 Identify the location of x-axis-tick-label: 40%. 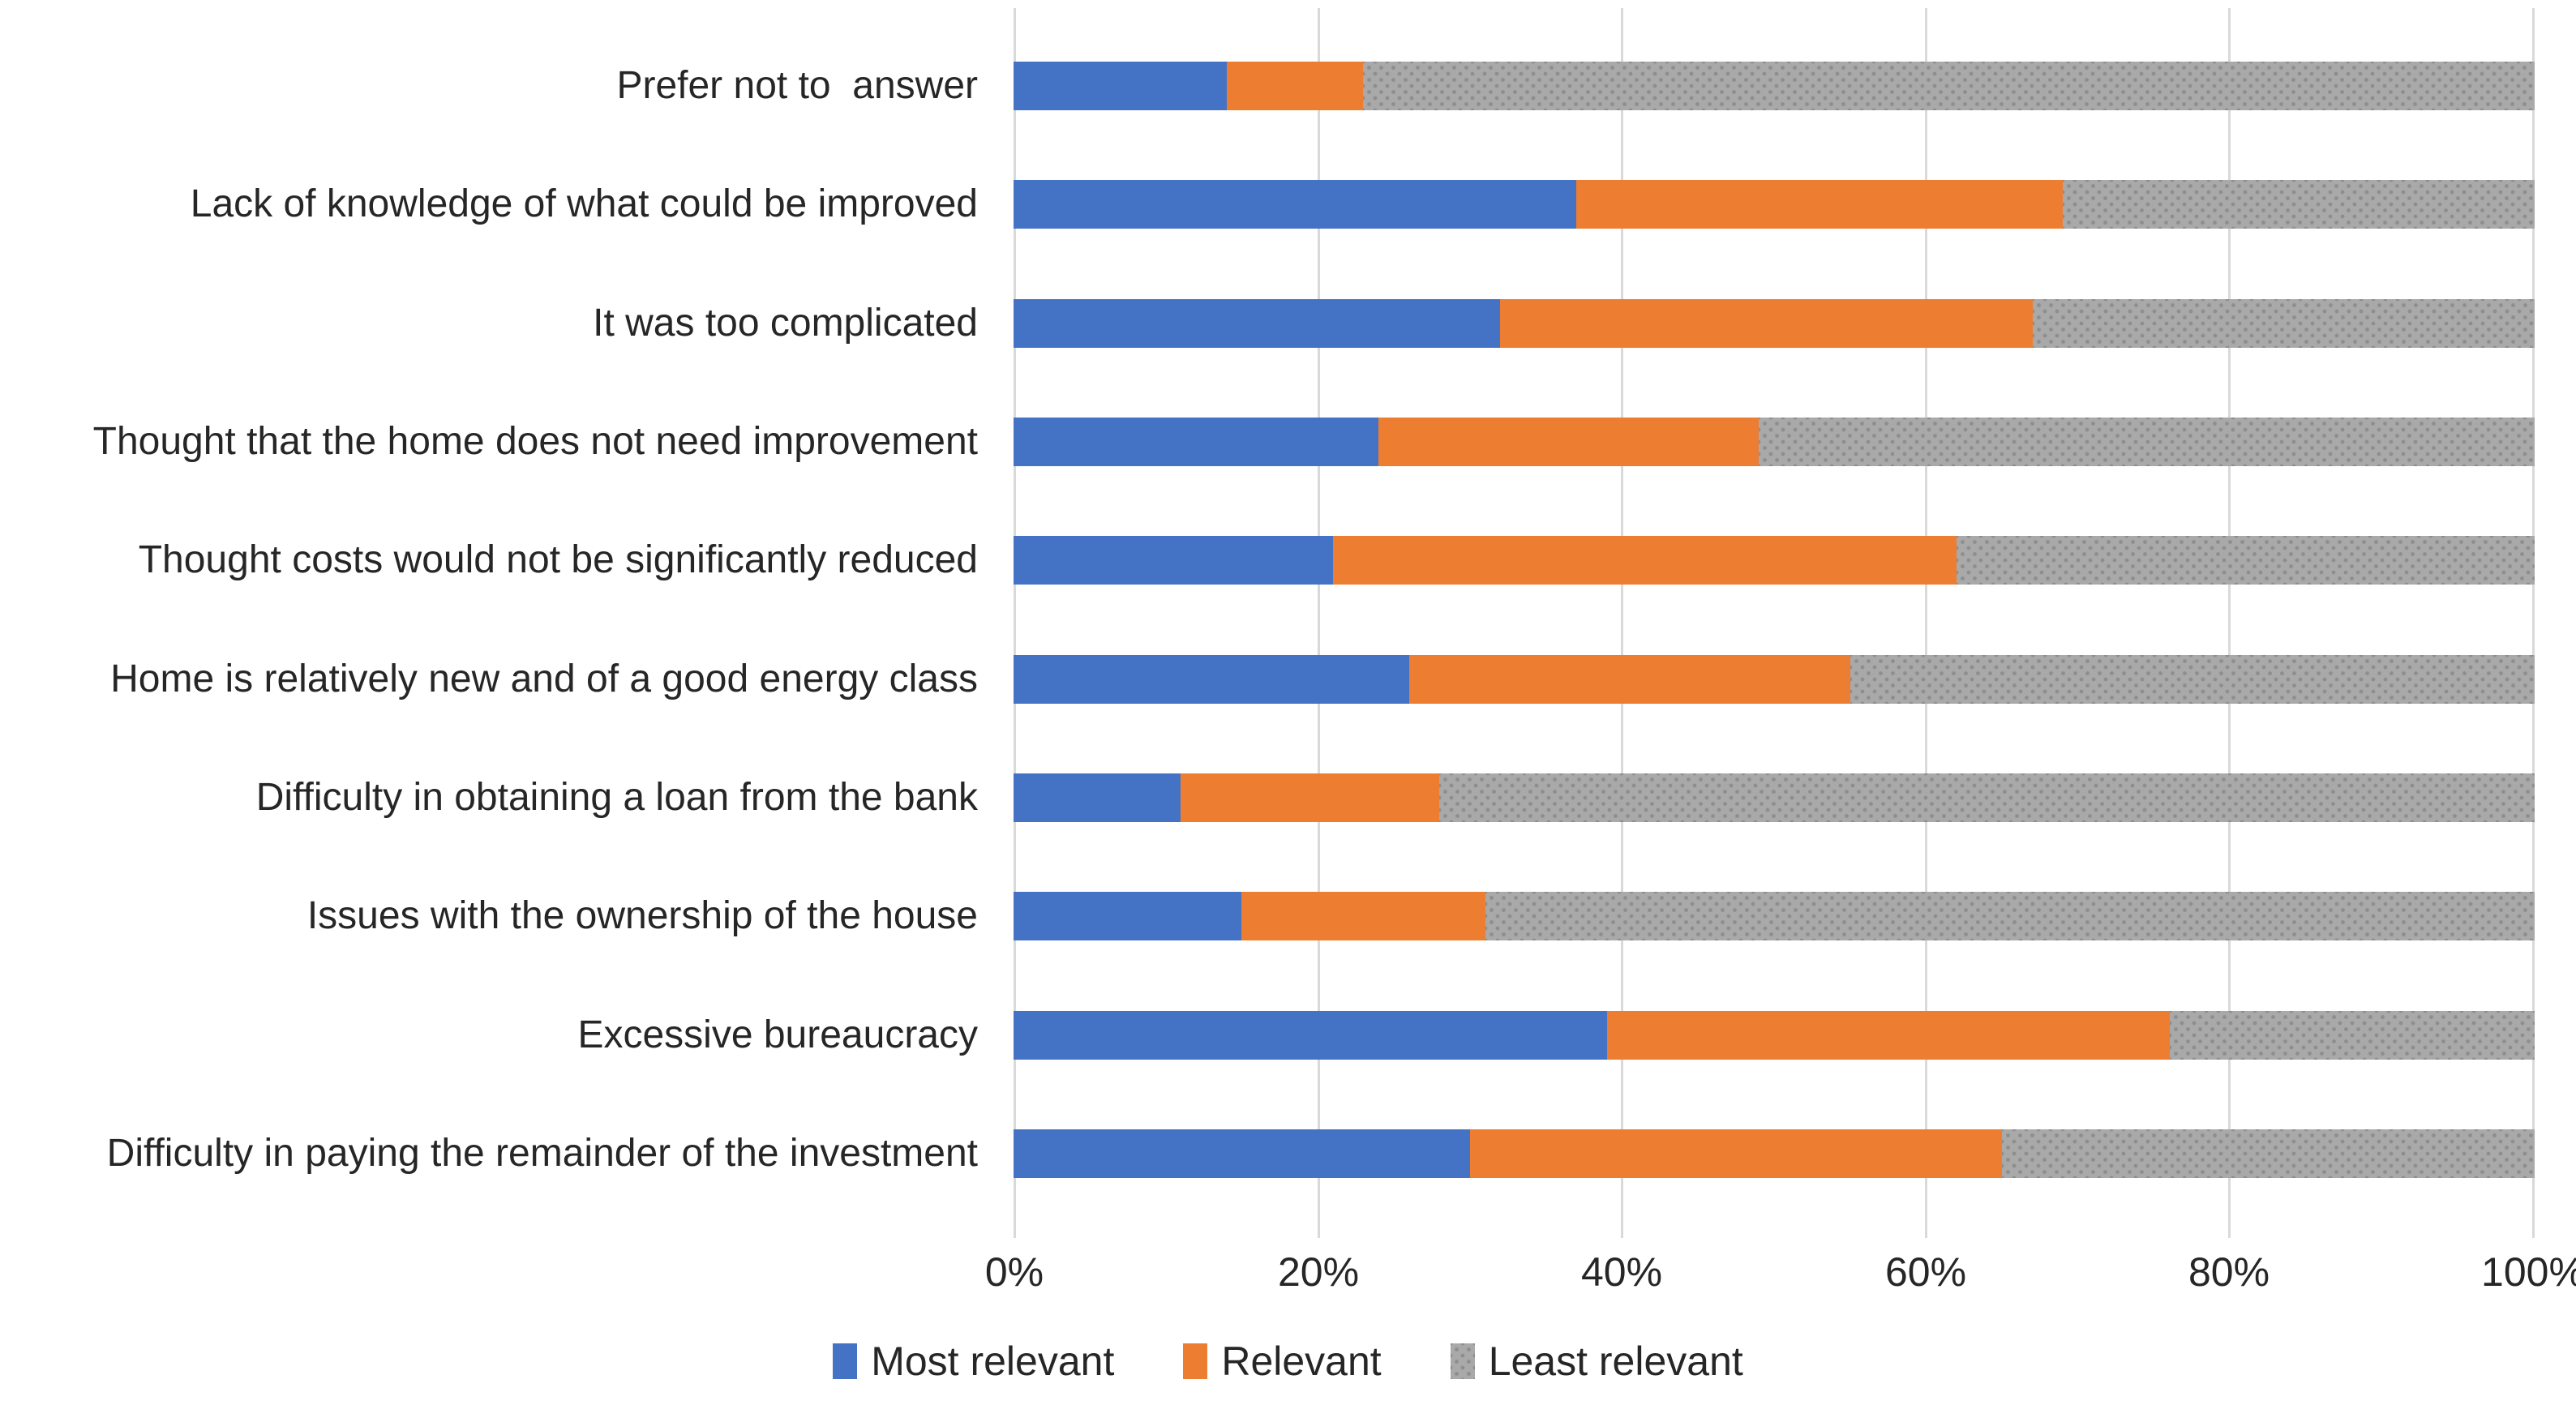
(1621, 1272).